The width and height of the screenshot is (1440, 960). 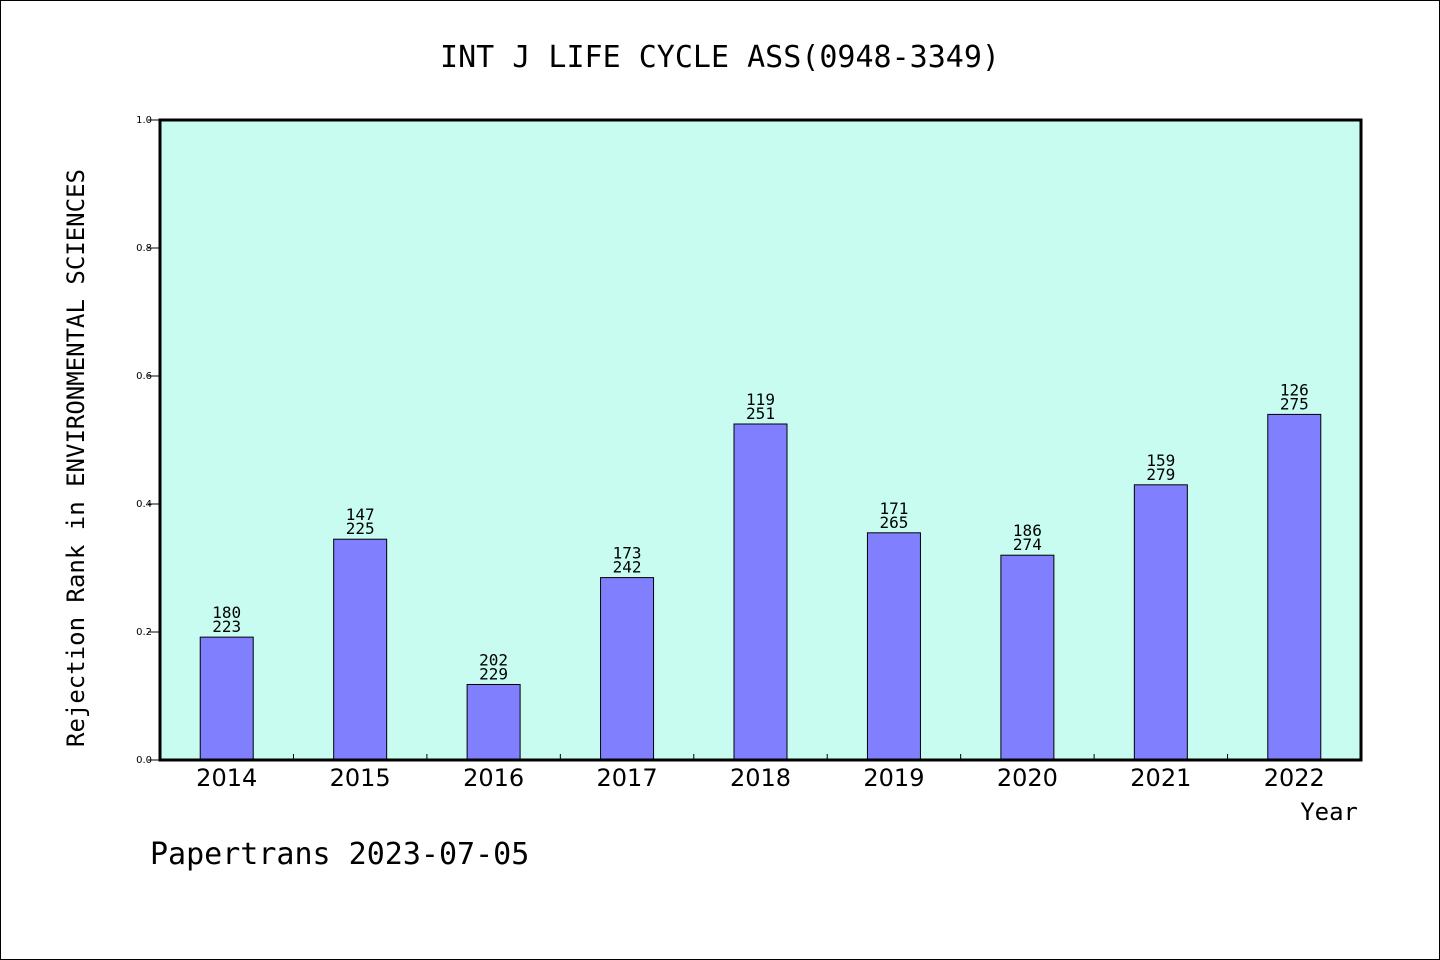 What do you see at coordinates (893, 646) in the screenshot?
I see `bar-2019` at bounding box center [893, 646].